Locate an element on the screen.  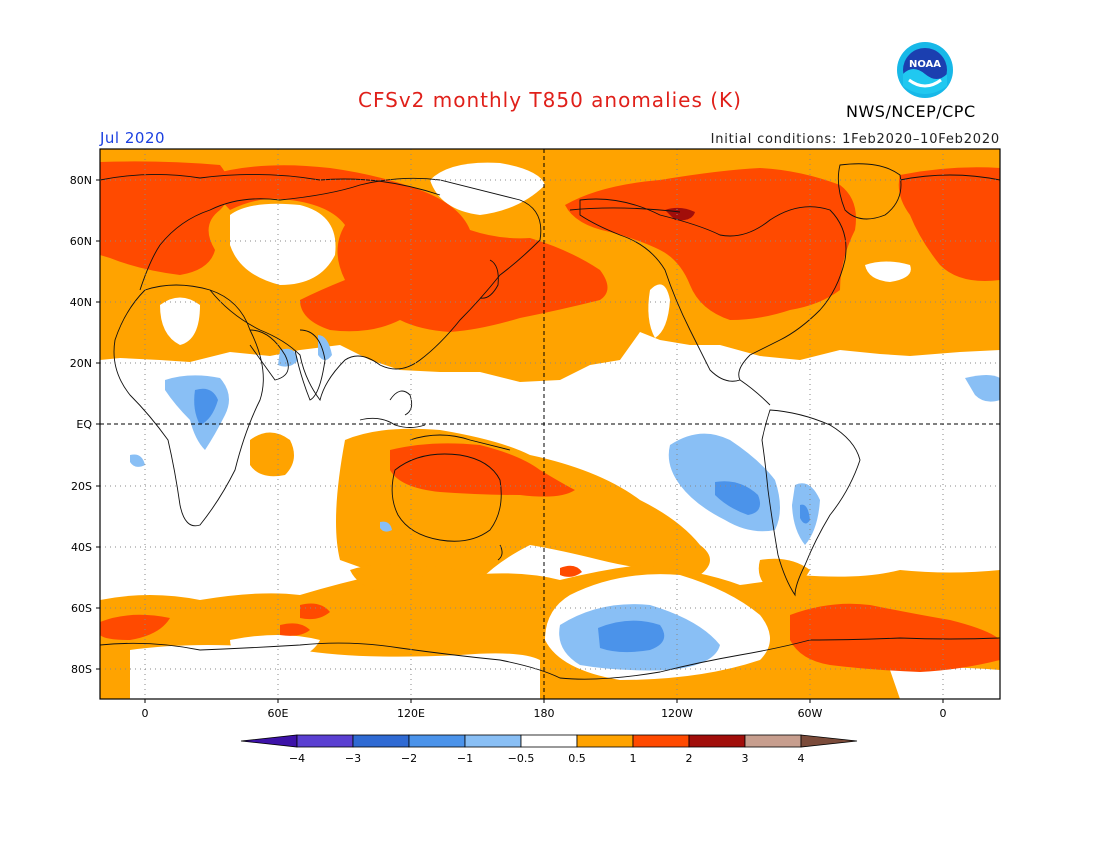
lat-label: 80S is located at coordinates (81, 669).